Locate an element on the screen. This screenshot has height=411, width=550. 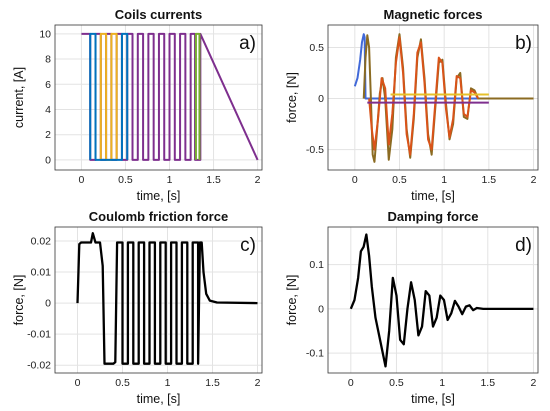
chart-title: Magnetic forces is located at coordinates (433, 14).